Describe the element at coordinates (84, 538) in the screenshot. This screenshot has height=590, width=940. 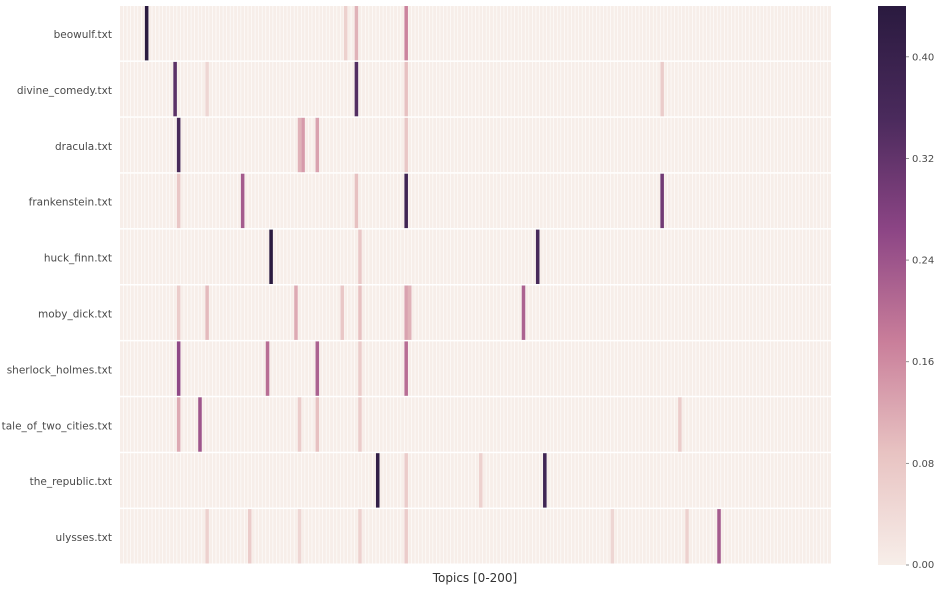
I see `row-label: ulysses.txt` at that location.